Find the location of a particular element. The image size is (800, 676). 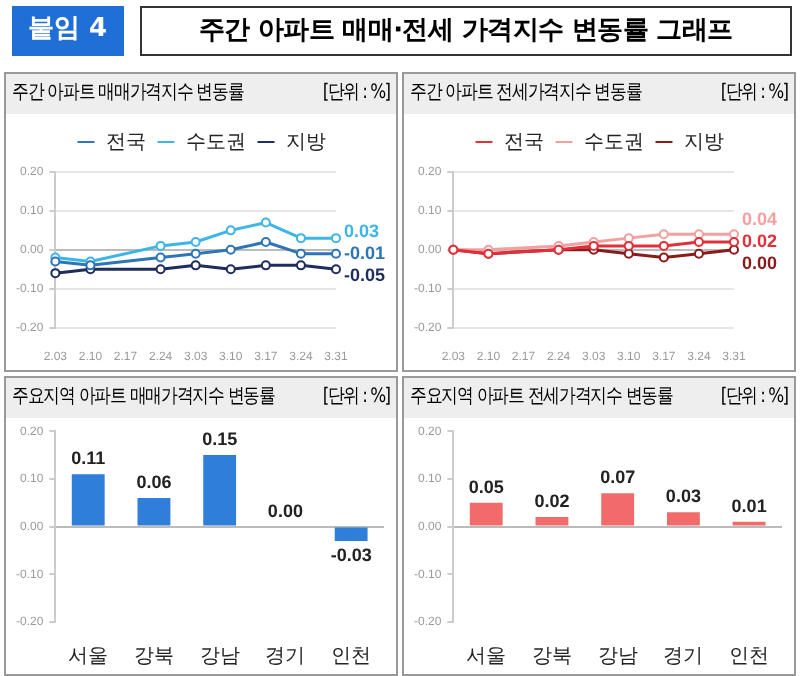

data-label: 0.15 is located at coordinates (220, 439).